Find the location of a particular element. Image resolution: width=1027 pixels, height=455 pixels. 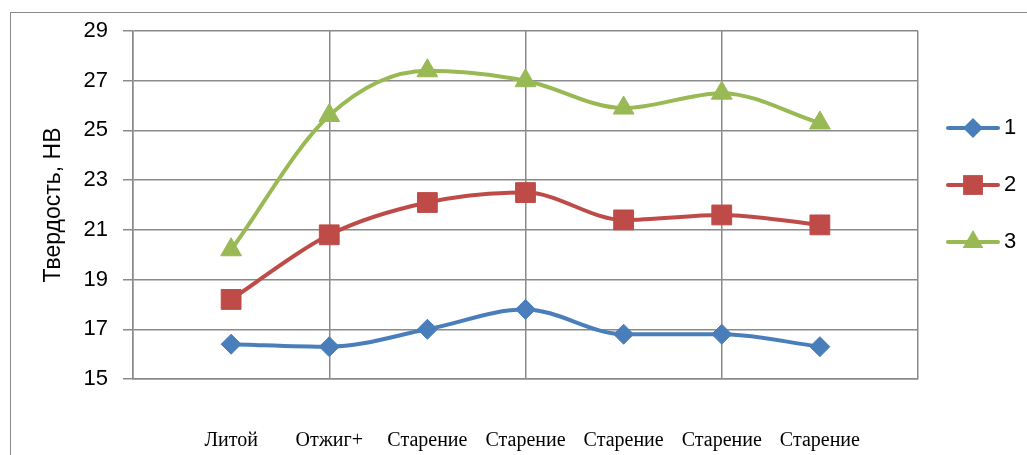

y-tick-label: 15 is located at coordinates (95, 378).